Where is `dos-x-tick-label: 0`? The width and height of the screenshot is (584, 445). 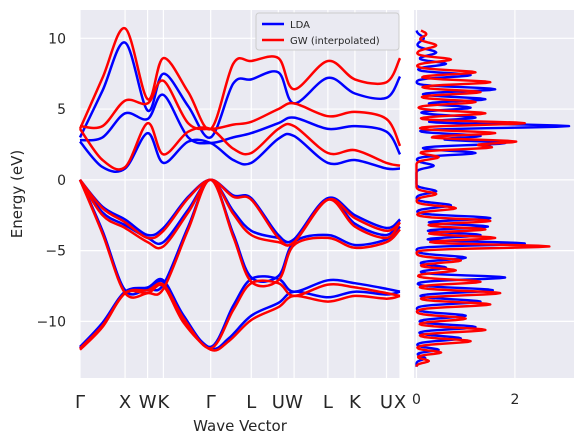 dos-x-tick-label: 0 is located at coordinates (416, 400).